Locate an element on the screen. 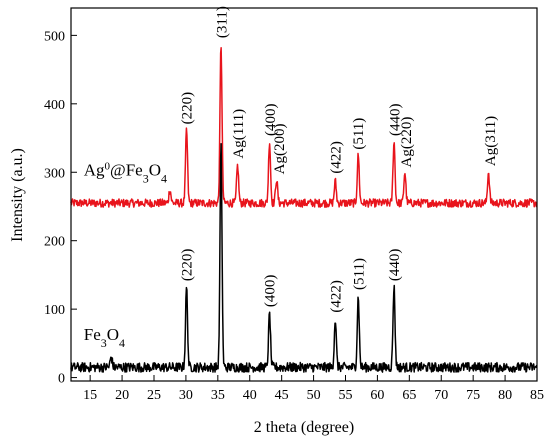 Image resolution: width=550 pixels, height=447 pixels. x-axis: 15 20 25 30 35 40 45 50 55 60 65 70 75 80 85 is located at coordinates (313, 389).